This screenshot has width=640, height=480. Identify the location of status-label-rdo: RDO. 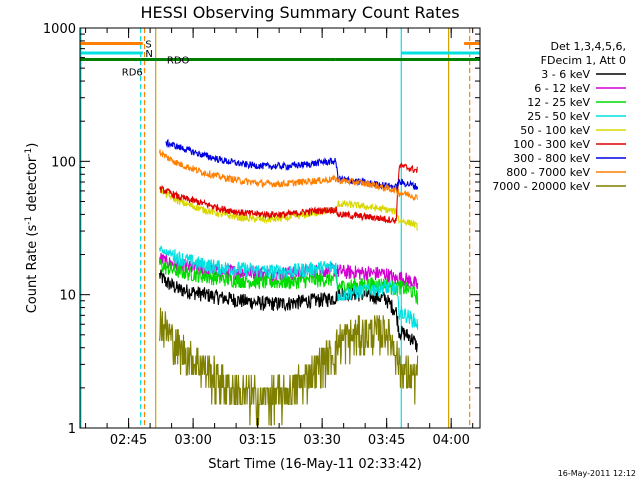
(178, 61).